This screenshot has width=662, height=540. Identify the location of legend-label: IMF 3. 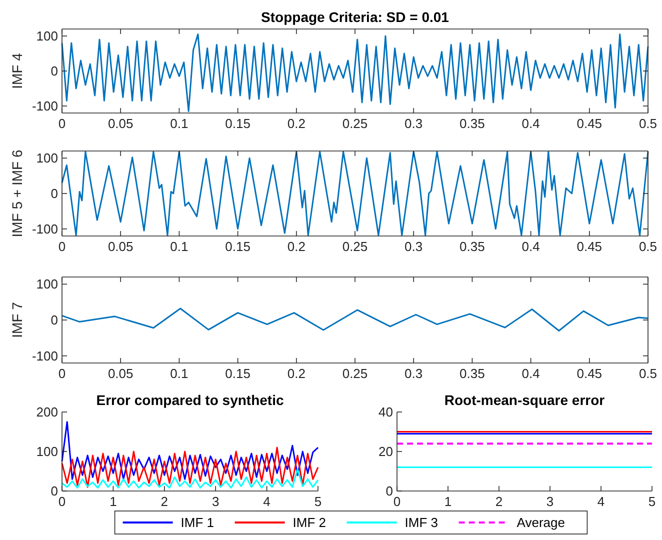
(421, 522).